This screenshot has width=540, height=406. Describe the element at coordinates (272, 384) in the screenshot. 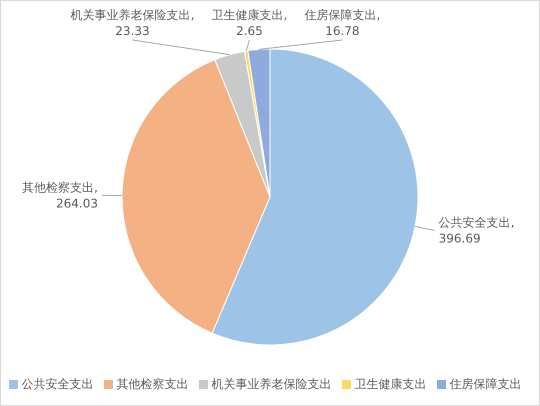

I see `legend-label: 机关事业养老保险支出` at that location.